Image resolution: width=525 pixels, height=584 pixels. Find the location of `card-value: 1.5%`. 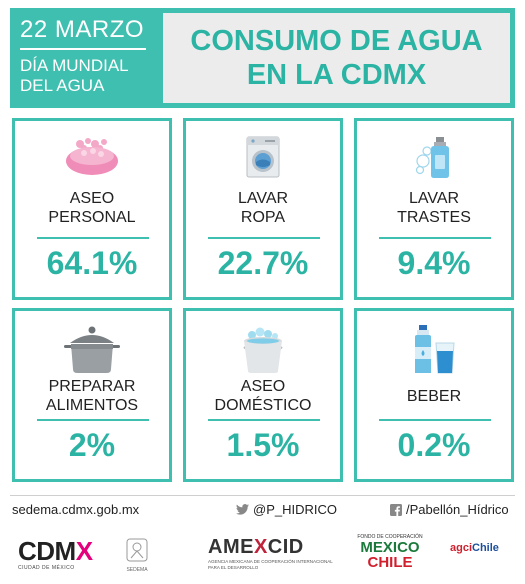

card-value: 1.5% is located at coordinates (263, 445).